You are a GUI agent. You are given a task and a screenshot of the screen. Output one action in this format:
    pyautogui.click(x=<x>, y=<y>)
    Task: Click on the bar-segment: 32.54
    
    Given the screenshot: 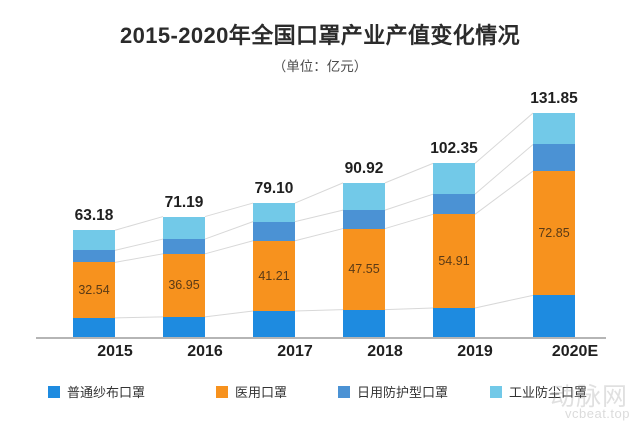 What is the action you would take?
    pyautogui.click(x=94, y=290)
    